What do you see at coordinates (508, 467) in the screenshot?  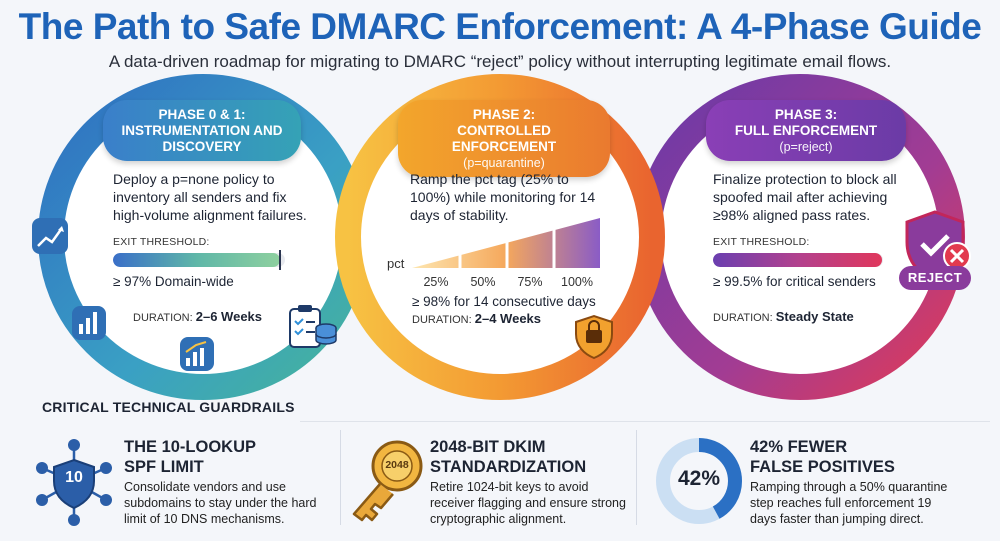 I see `dkim-card-title-line2: STANDARDIZATION` at bounding box center [508, 467].